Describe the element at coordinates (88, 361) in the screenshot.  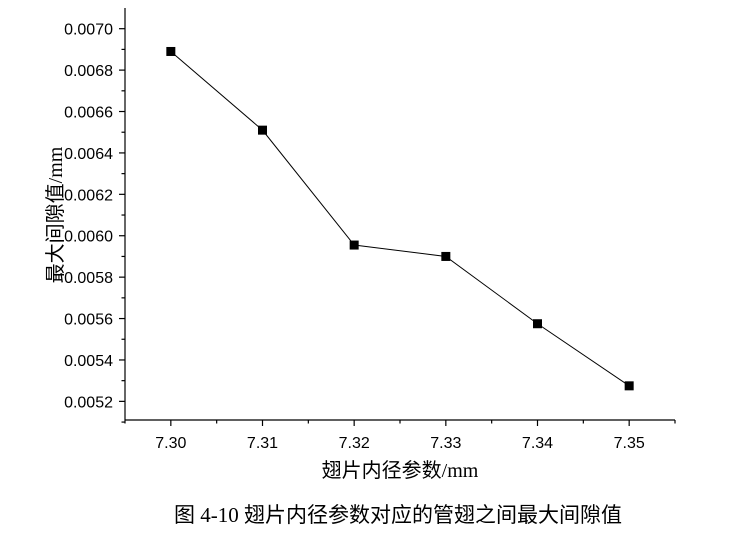
I see `y-tick-label: 0.0054` at that location.